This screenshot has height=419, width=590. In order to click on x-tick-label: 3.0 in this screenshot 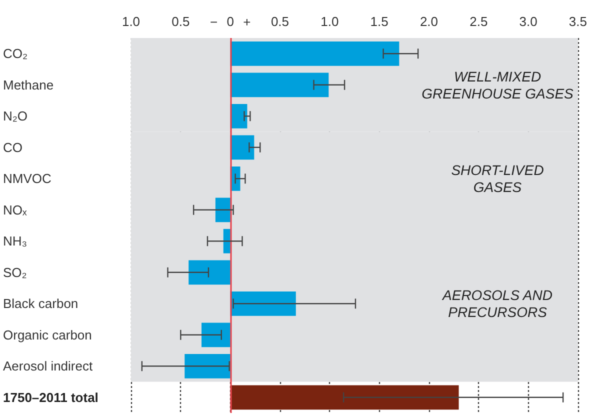, I will do `click(528, 21)`.